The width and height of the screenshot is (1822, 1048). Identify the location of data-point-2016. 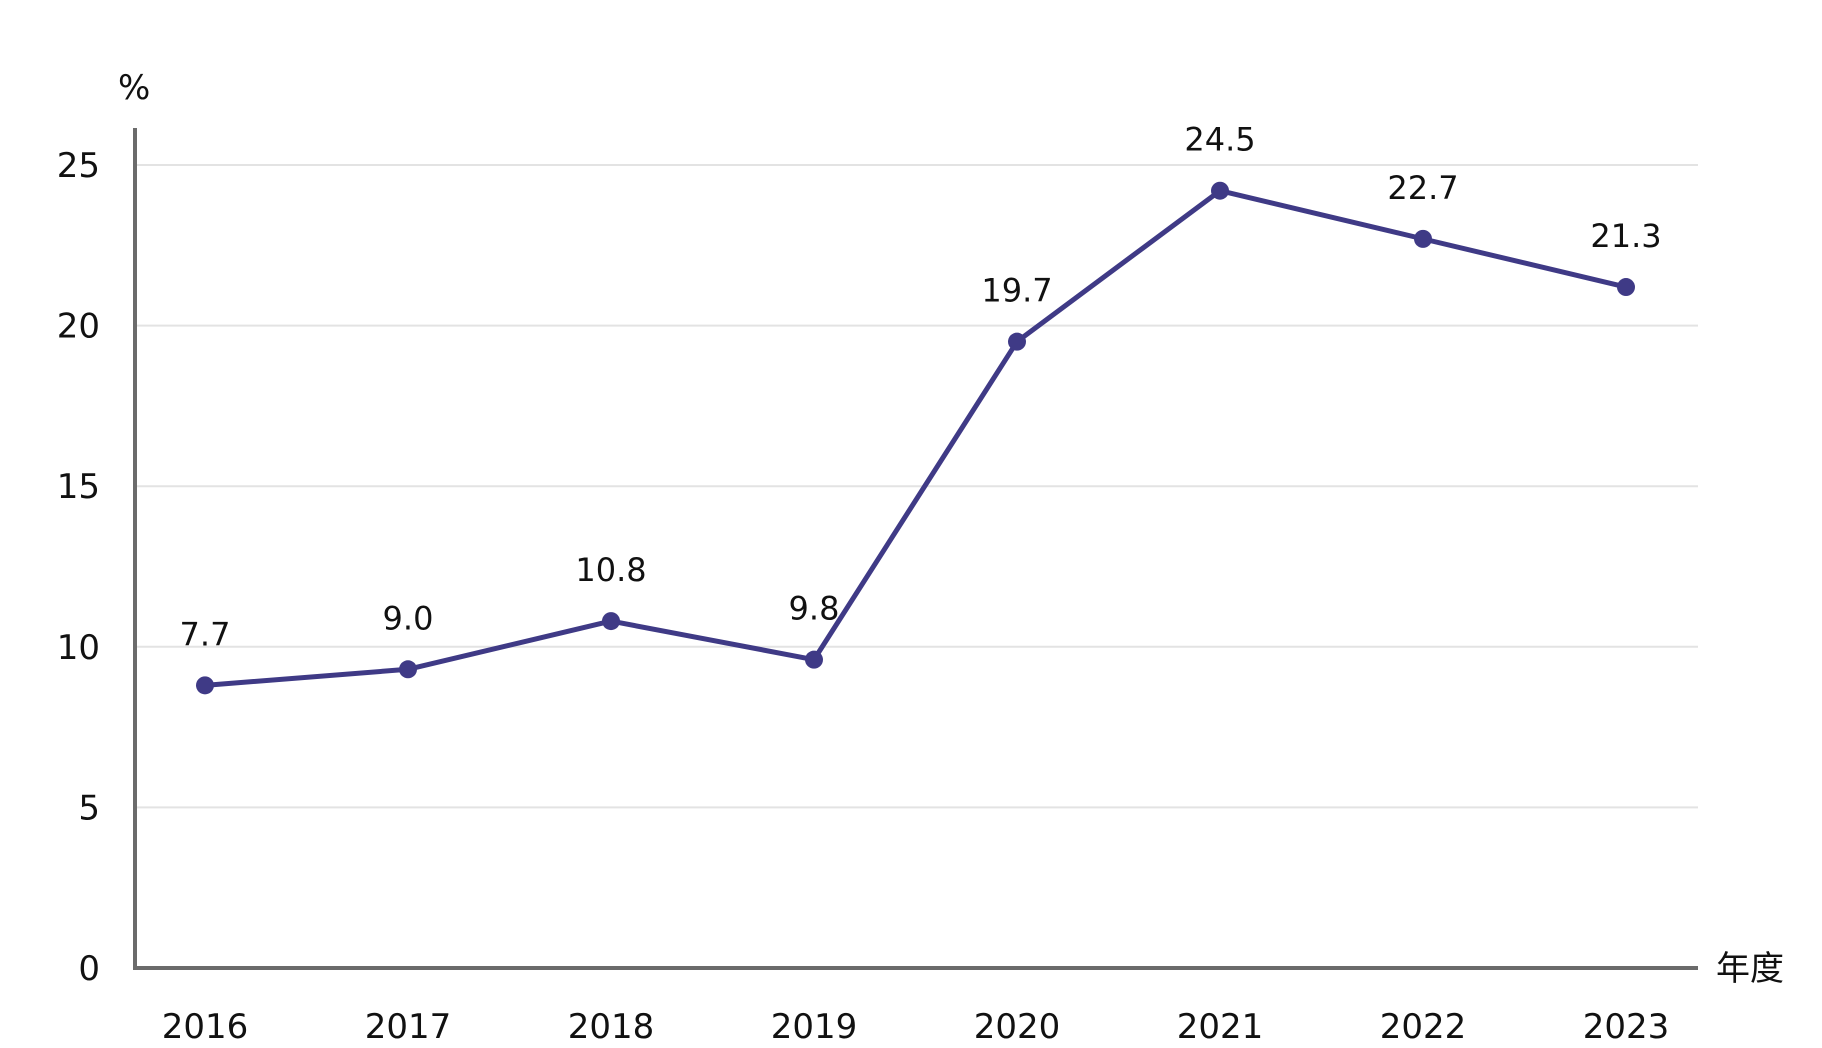
(205, 685).